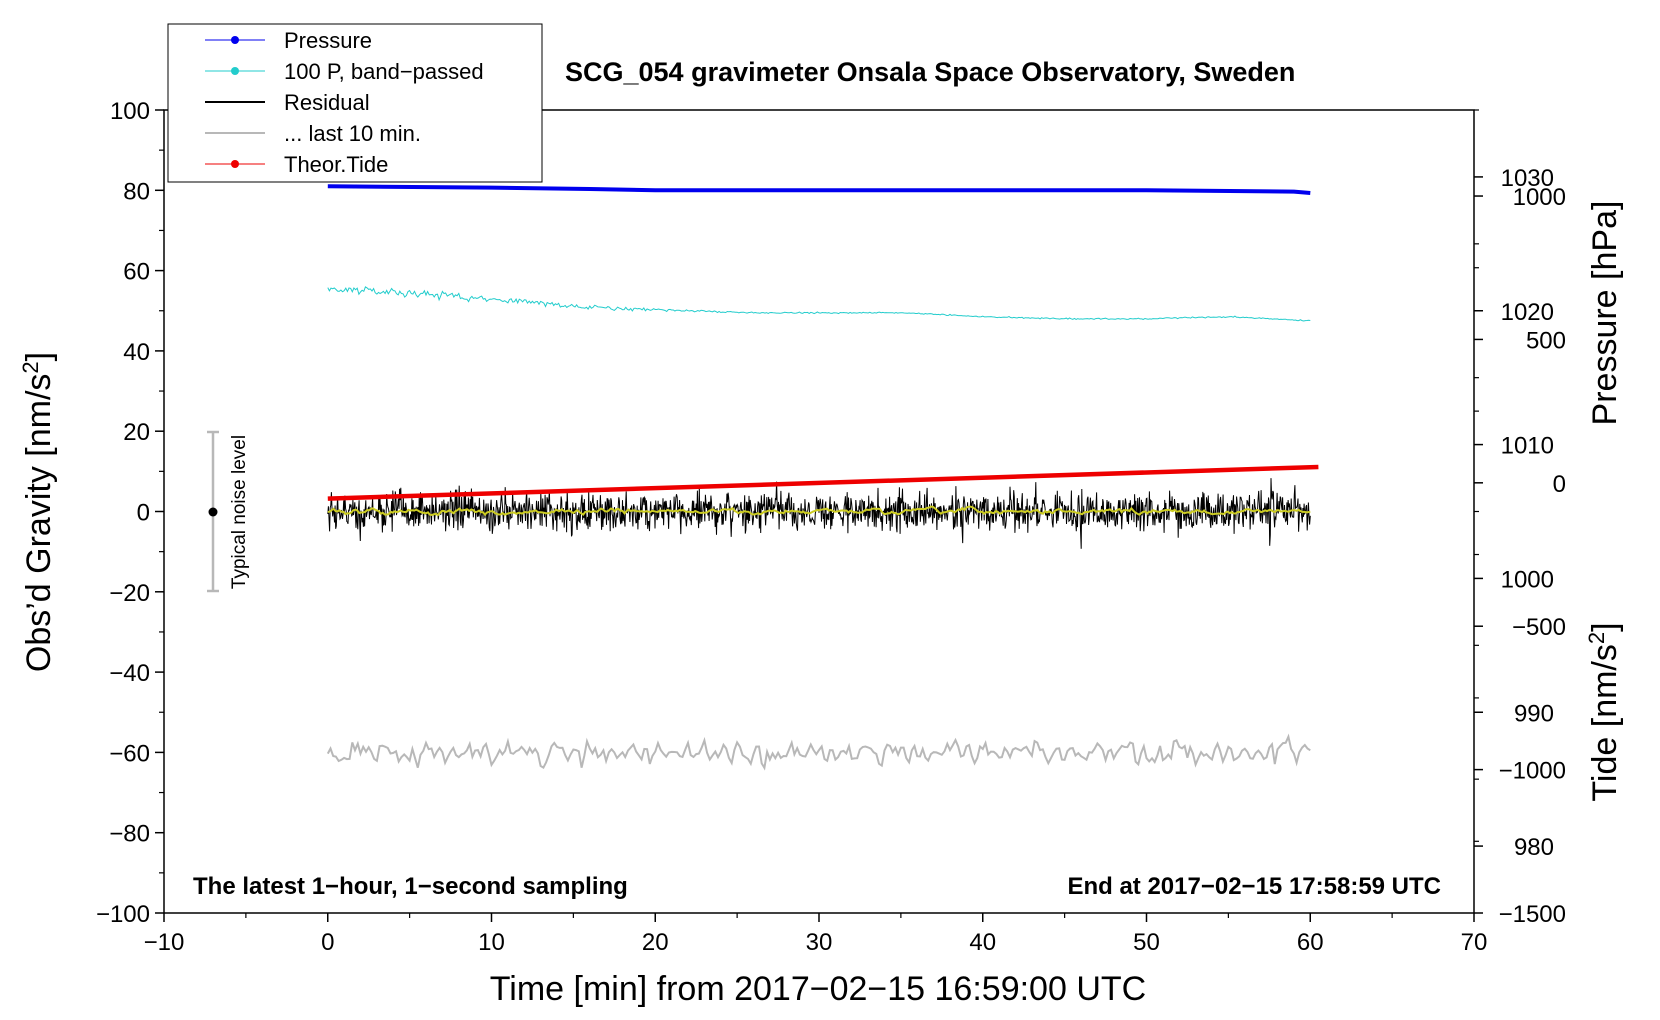 This screenshot has width=1660, height=1020. I want to click on x-tick-label: 40, so click(982, 942).